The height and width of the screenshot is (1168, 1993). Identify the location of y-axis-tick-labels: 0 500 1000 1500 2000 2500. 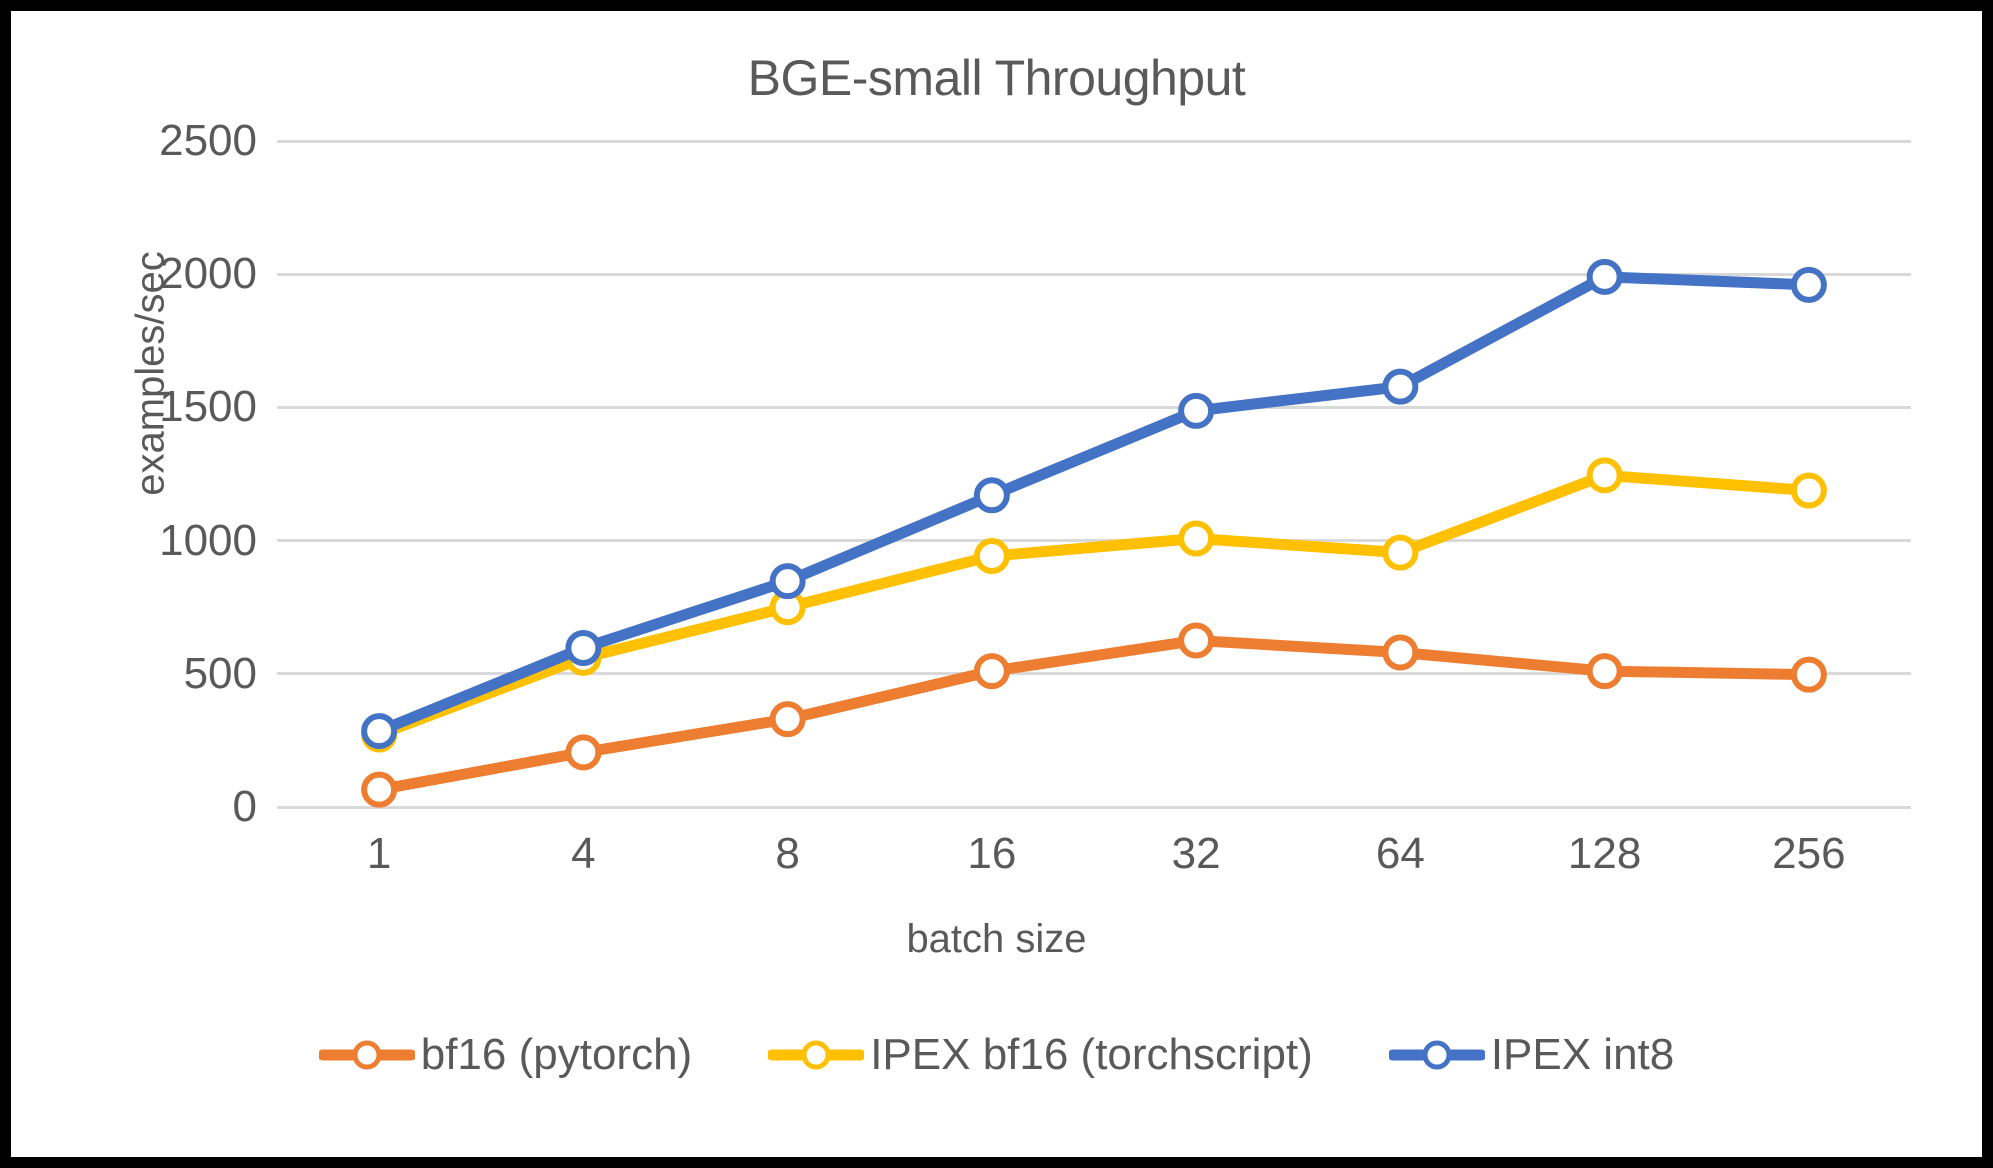
(172, 473).